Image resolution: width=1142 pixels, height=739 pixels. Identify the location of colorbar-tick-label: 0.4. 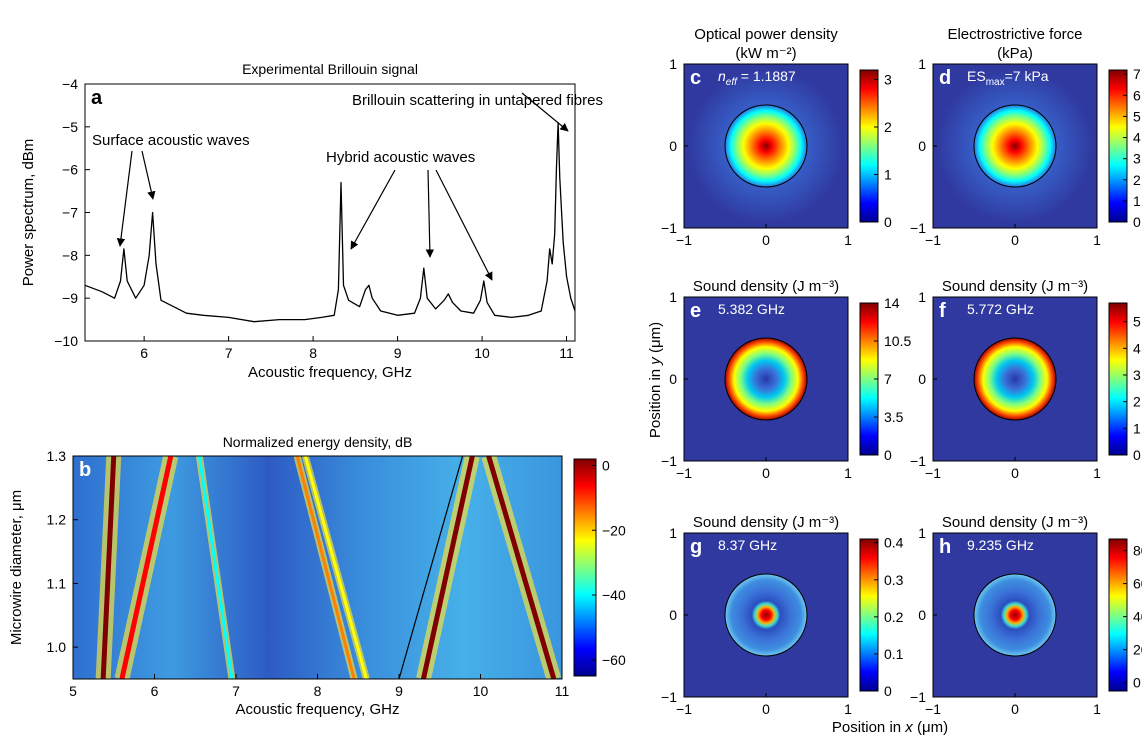
(894, 543).